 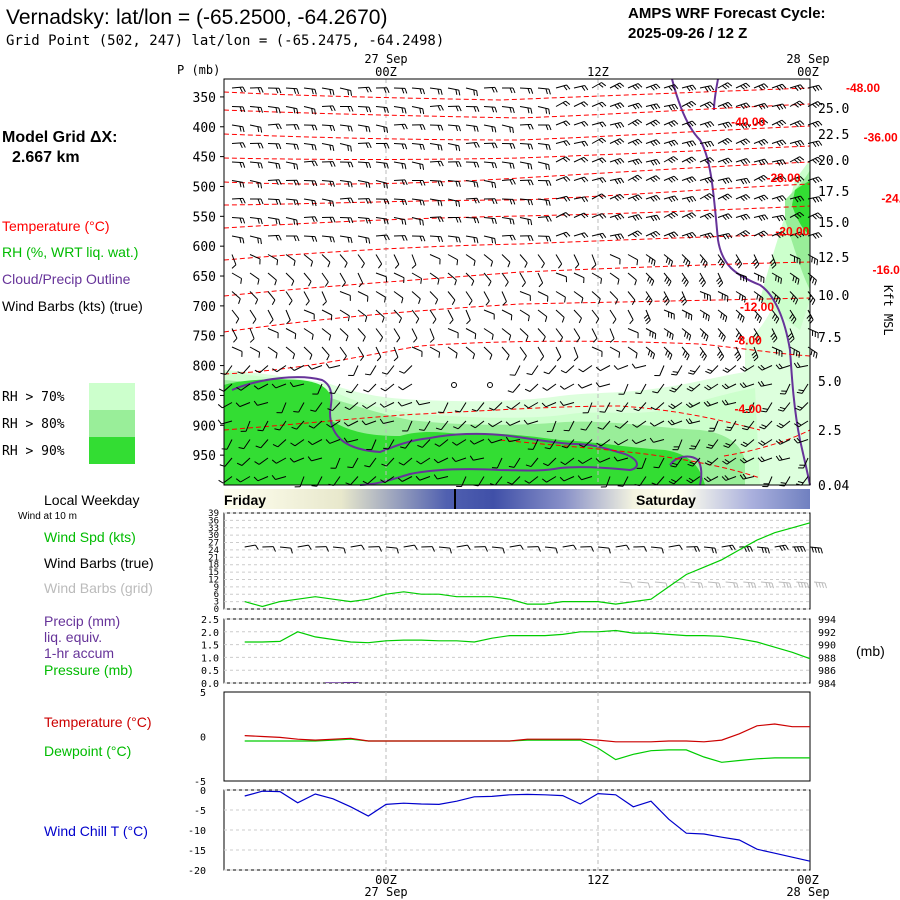 What do you see at coordinates (783, 178) in the screenshot?
I see `temperature-contour-label: -28.00` at bounding box center [783, 178].